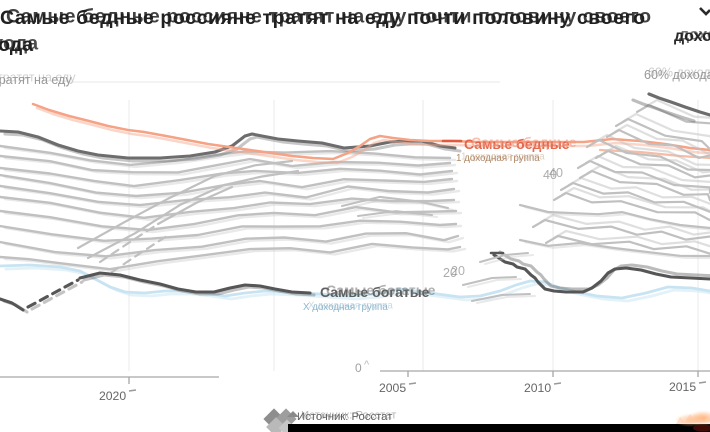  Describe the element at coordinates (112, 396) in the screenshot. I see `svg-text: 2020` at that location.